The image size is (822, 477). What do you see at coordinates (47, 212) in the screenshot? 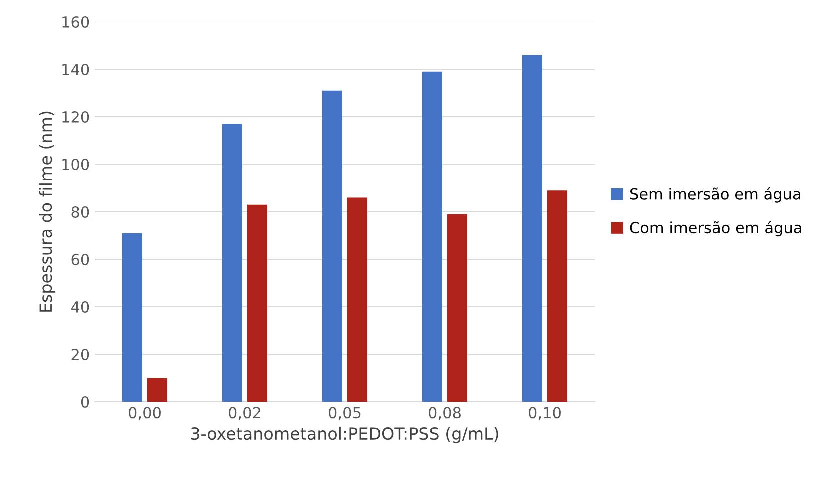
I see `y-axis-title: Espessura do filme (nm)` at bounding box center [47, 212].